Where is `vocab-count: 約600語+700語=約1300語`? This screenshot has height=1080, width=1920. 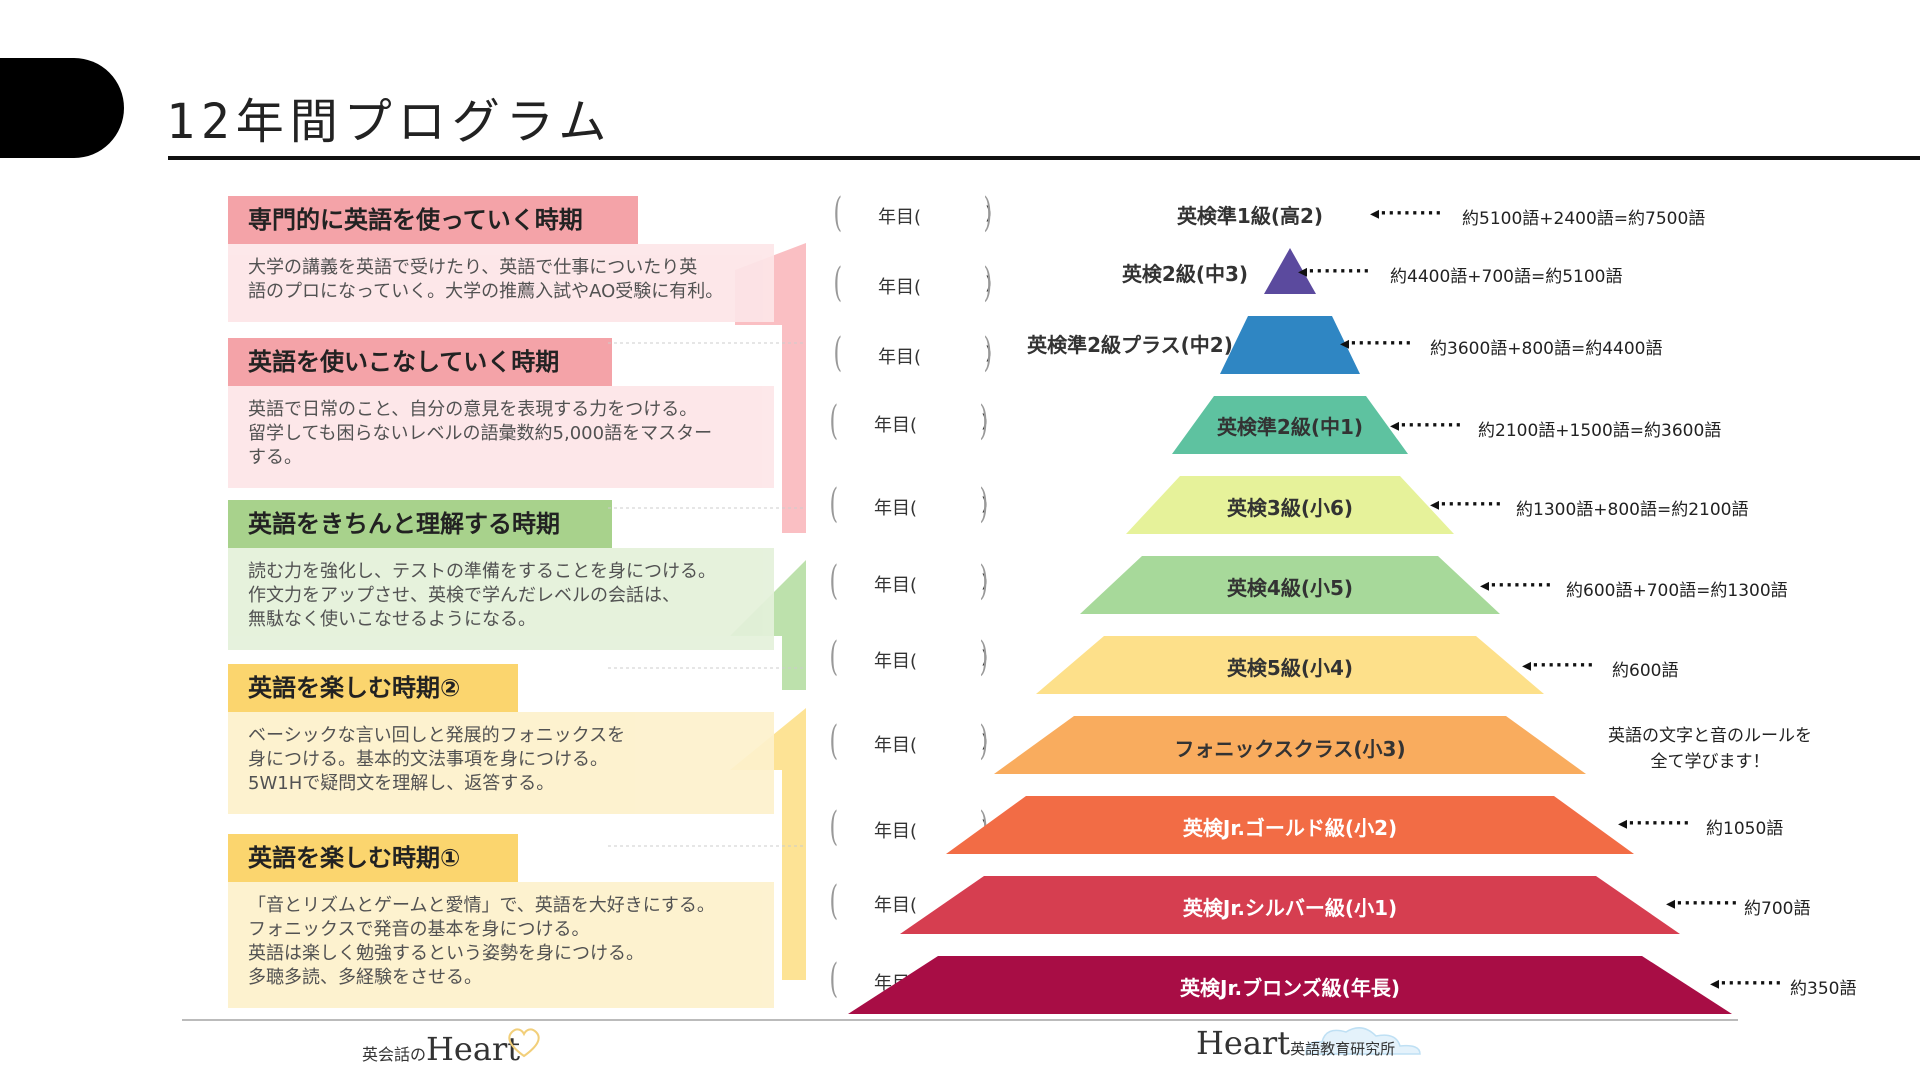
vocab-count: 約600語+700語=約1300語 is located at coordinates (1677, 591).